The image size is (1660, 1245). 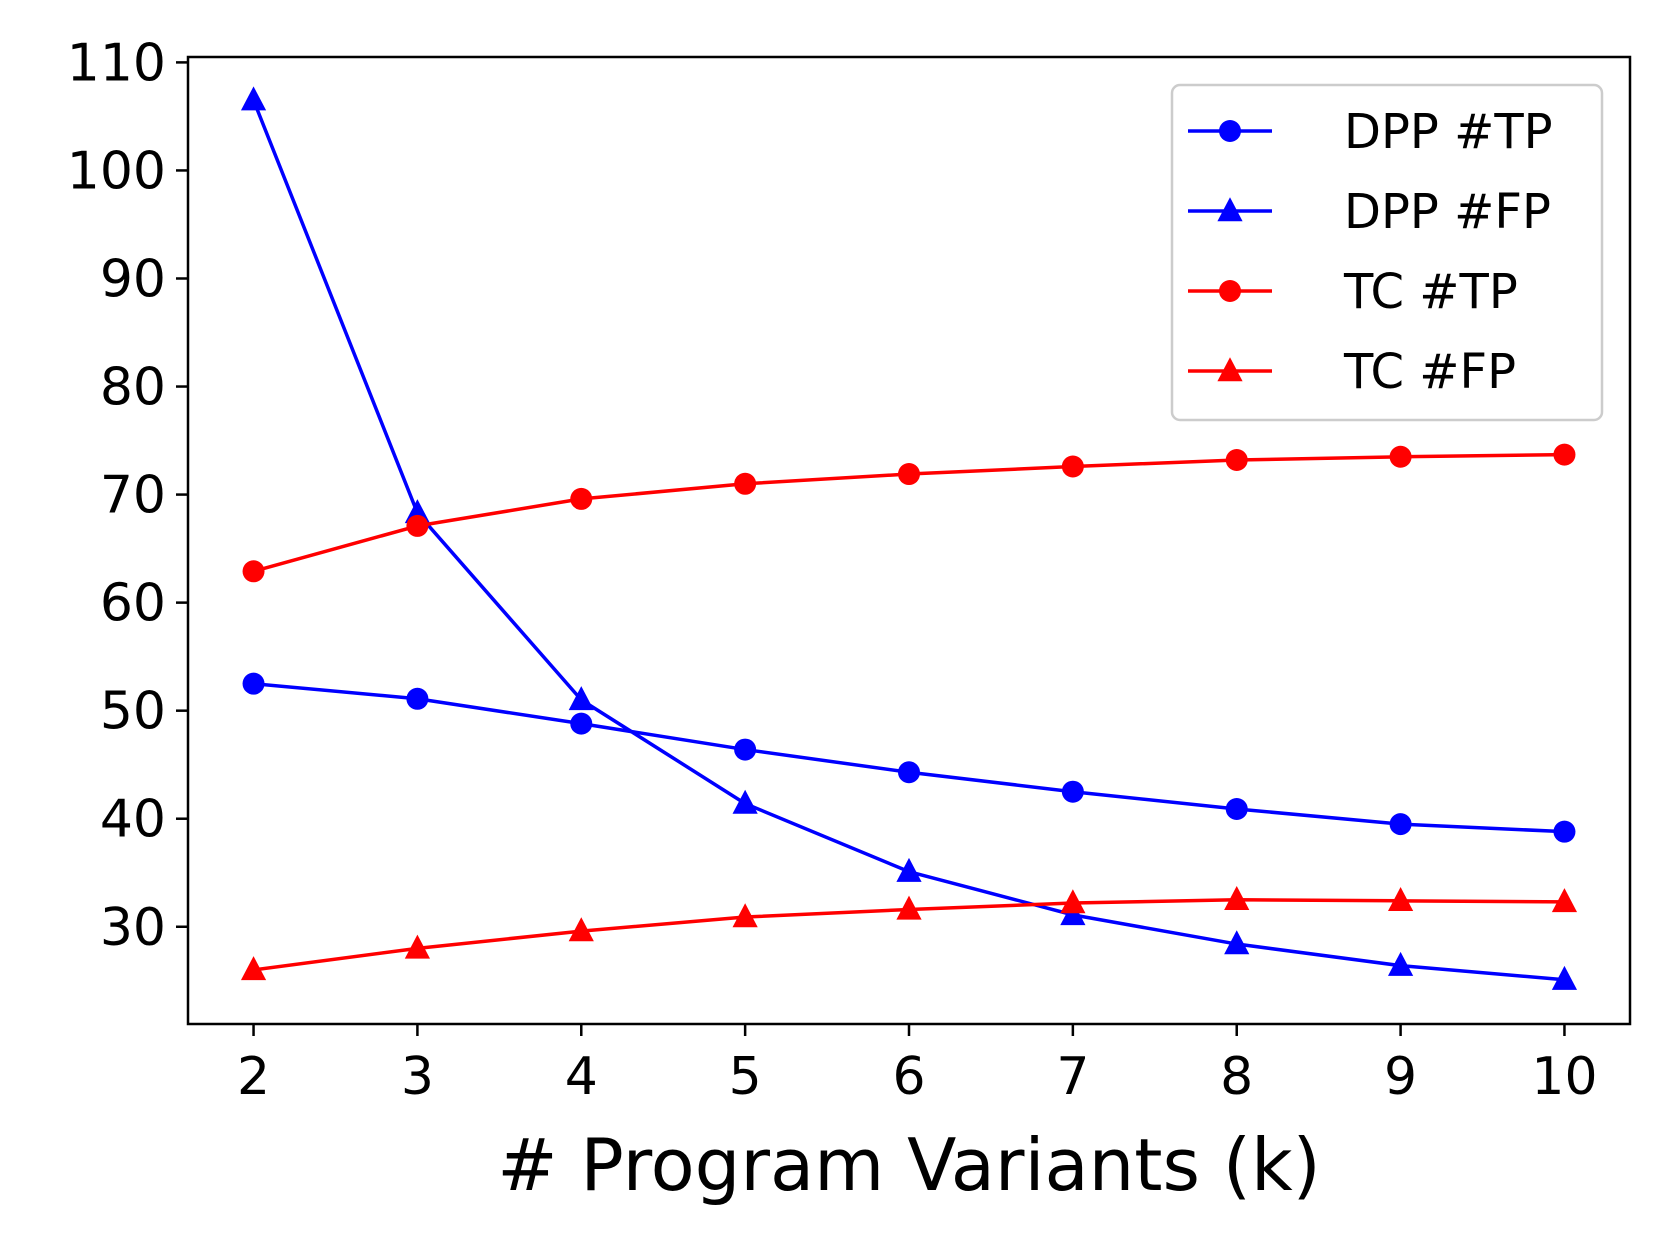 I want to click on y-tick-label: 60, so click(x=133, y=604).